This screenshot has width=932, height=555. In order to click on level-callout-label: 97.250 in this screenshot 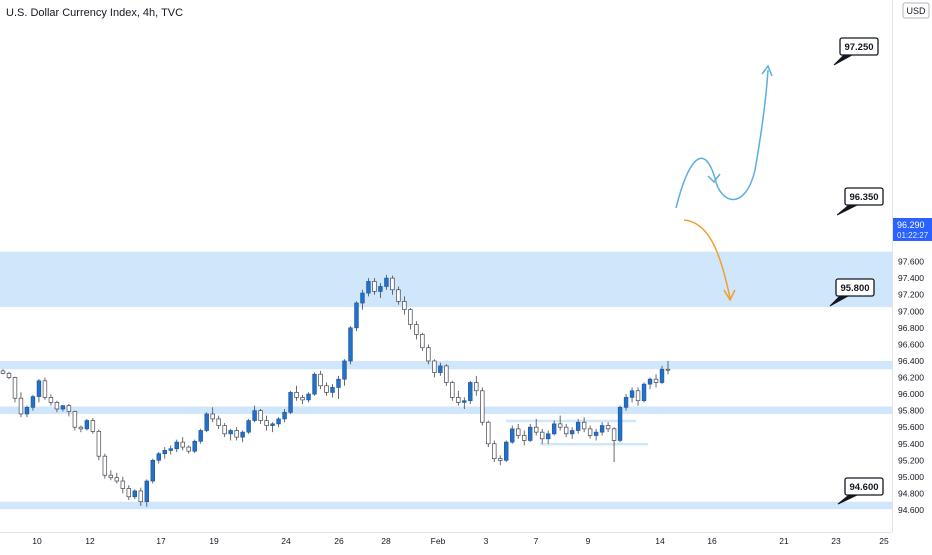, I will do `click(858, 47)`.